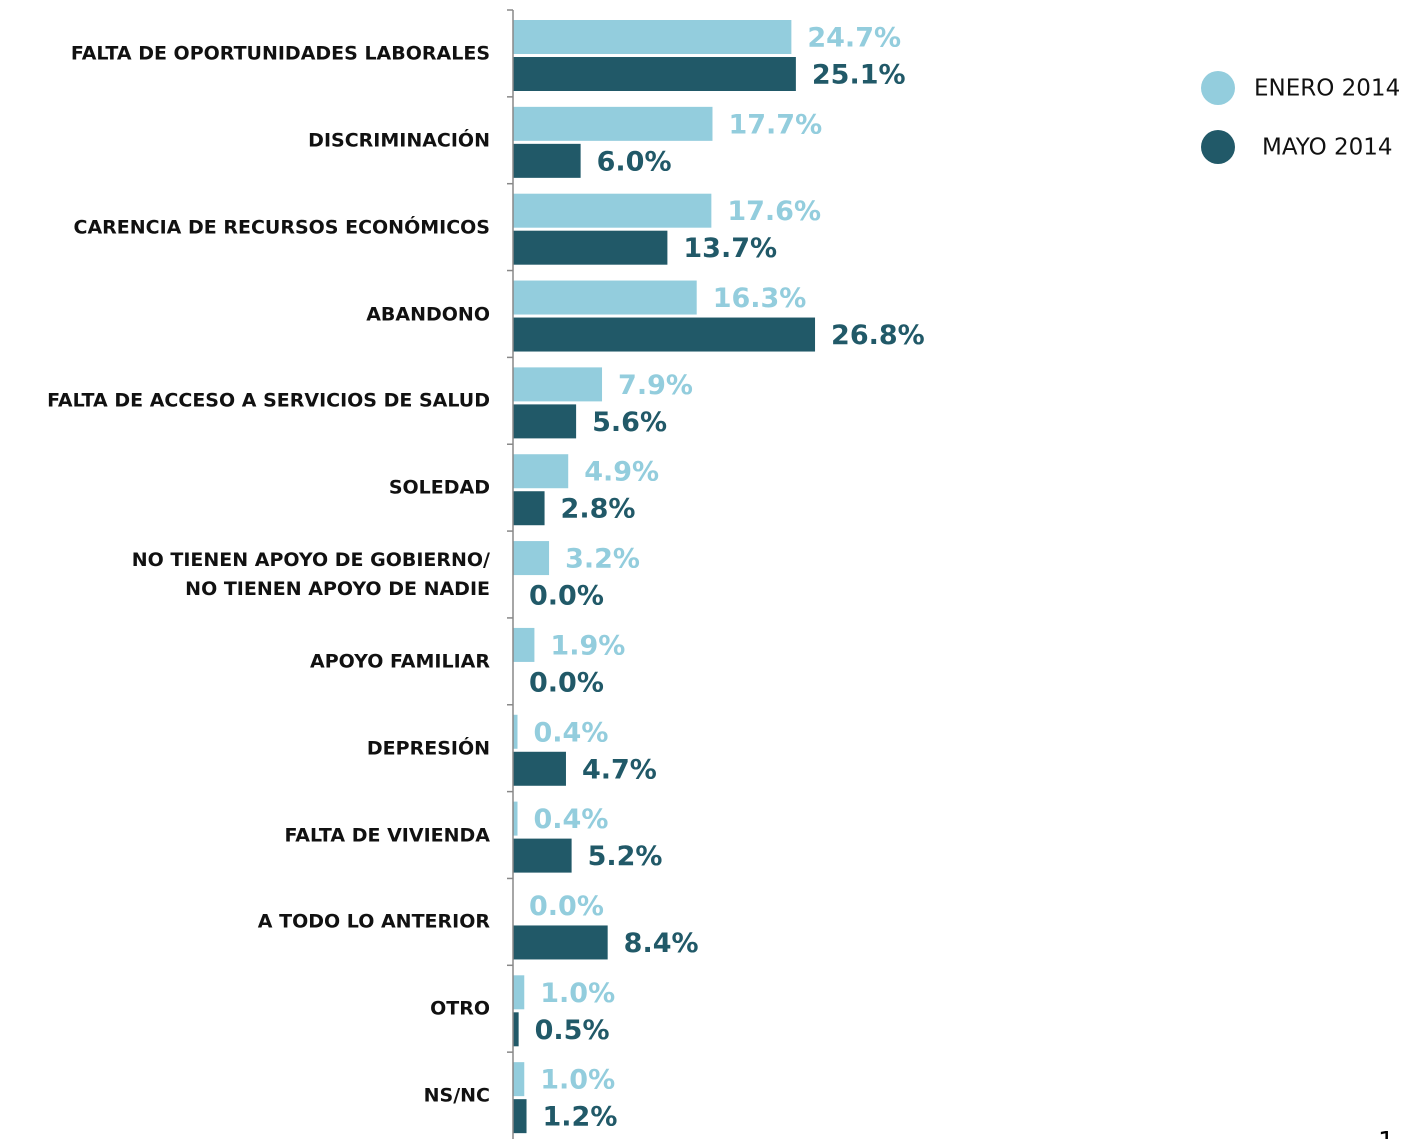  I want to click on category-label: APOYO FAMILIAR, so click(400, 661).